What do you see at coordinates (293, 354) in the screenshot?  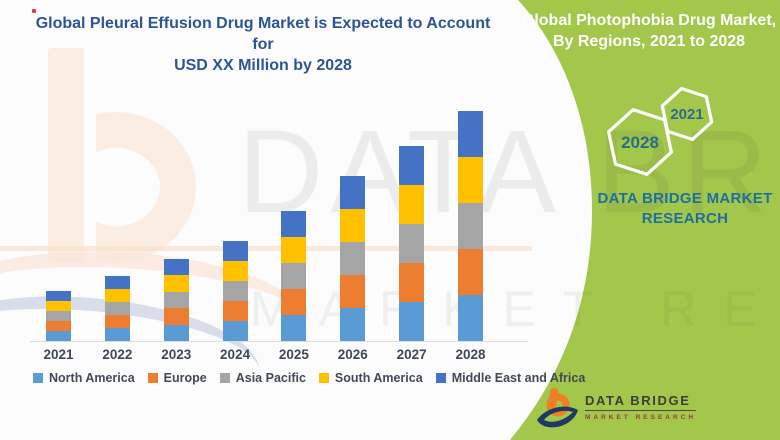 I see `x-axis-label-2025: 2025` at bounding box center [293, 354].